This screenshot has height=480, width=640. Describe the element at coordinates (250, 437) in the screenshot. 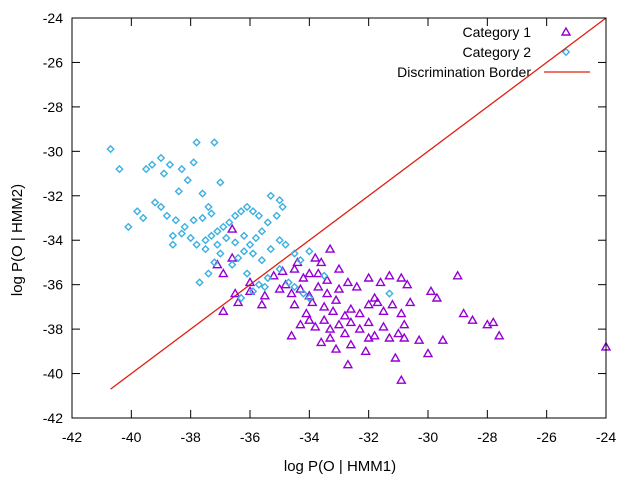

I see `x-tick-label: -36` at that location.